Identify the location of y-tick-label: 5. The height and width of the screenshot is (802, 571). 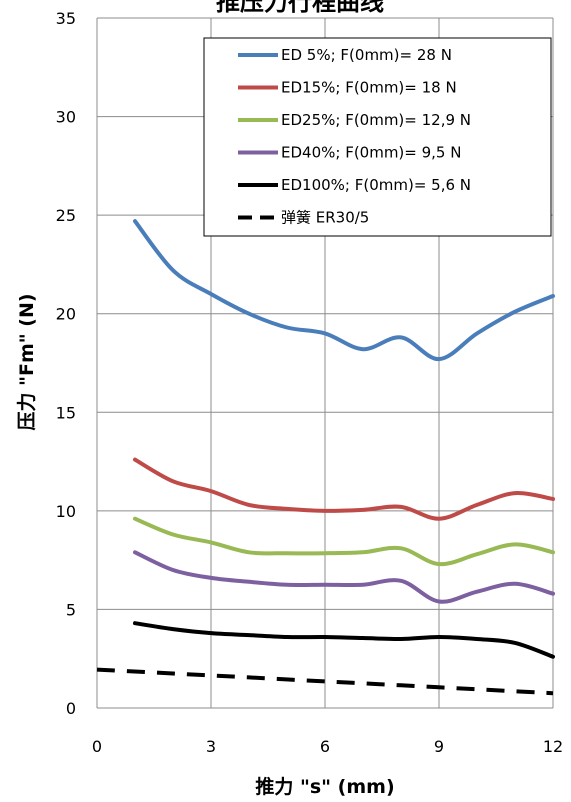
(71, 609).